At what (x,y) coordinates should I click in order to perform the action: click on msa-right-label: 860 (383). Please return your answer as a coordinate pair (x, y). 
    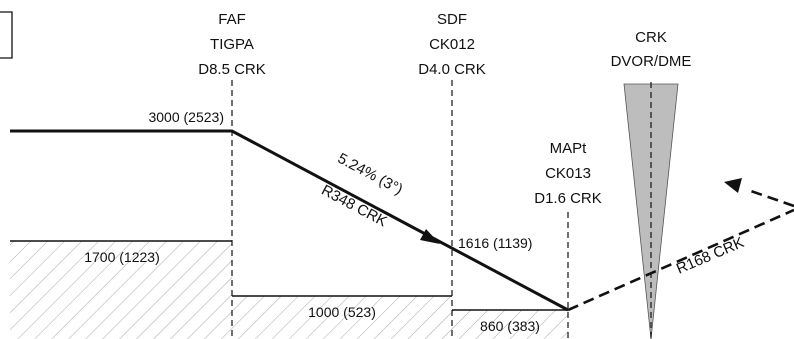
    Looking at the image, I should click on (510, 326).